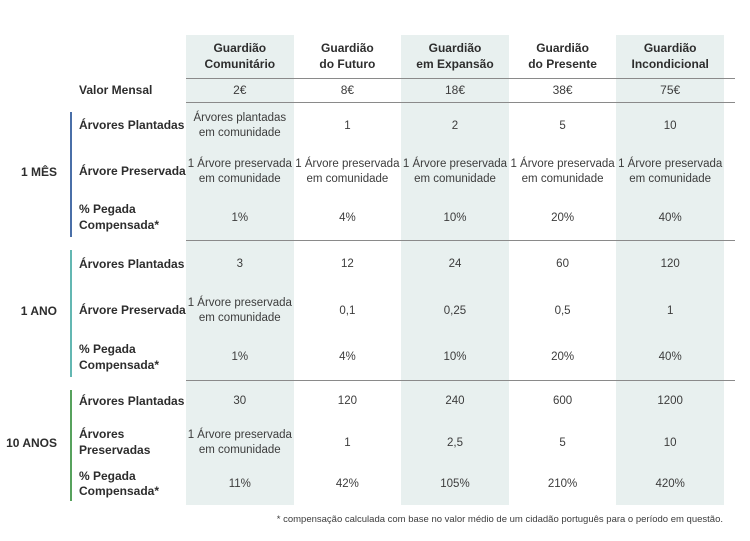  What do you see at coordinates (670, 56) in the screenshot?
I see `plan-header-incondicional: Guardião Incondicional` at bounding box center [670, 56].